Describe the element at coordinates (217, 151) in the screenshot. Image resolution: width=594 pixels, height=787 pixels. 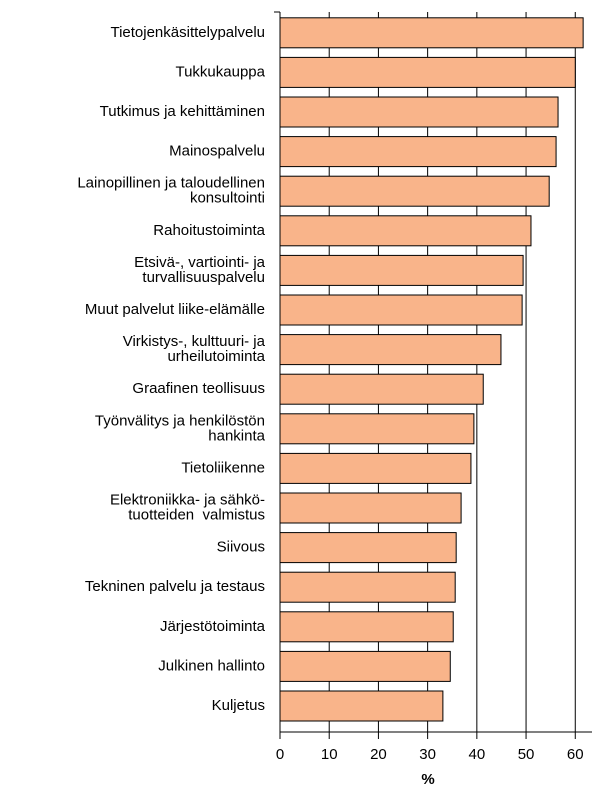
I see `y-tick-label: Mainospalvelu` at that location.